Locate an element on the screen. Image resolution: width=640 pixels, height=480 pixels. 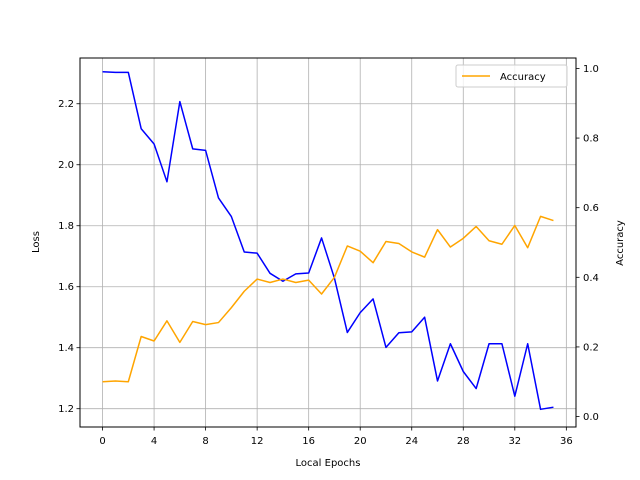
y-axis-left-label: Loss is located at coordinates (36, 242).